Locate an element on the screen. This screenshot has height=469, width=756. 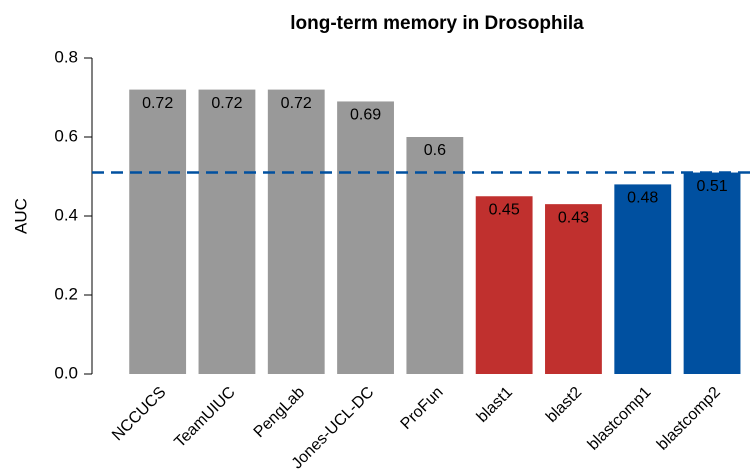
chart-title: long-term memory in Drosophila is located at coordinates (437, 23).